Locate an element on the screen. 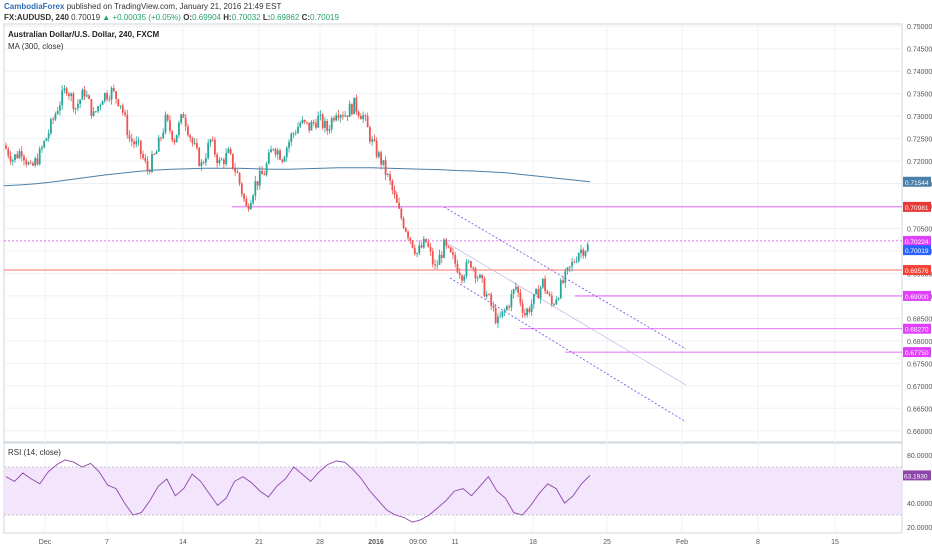  ma-300-line is located at coordinates (297, 177).